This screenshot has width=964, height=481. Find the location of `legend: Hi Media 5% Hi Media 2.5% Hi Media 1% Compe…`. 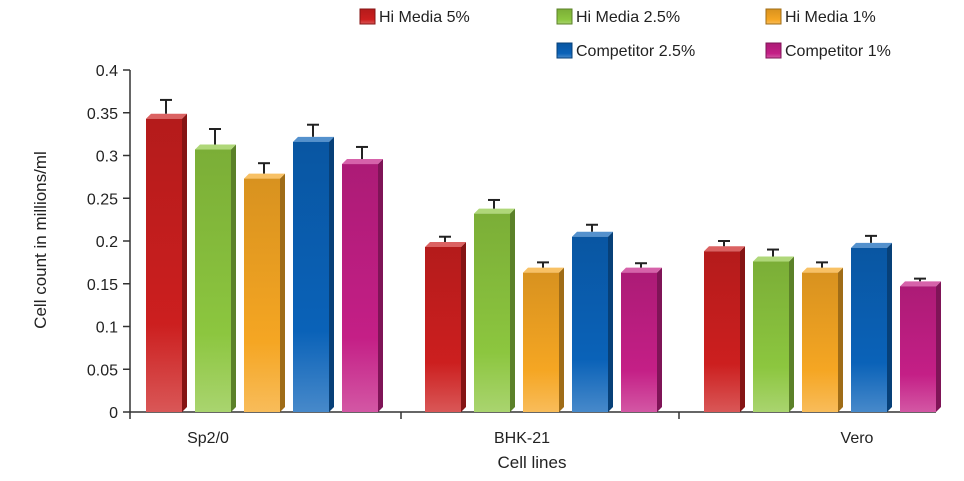

legend: Hi Media 5% Hi Media 2.5% Hi Media 1% Compe… is located at coordinates (625, 34).